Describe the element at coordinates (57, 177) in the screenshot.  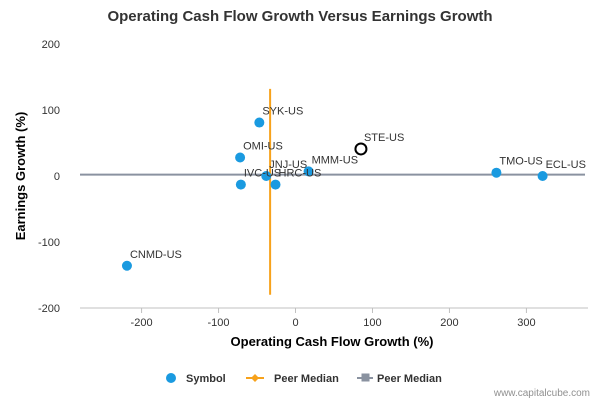
I see `y-tick-label: 0` at that location.